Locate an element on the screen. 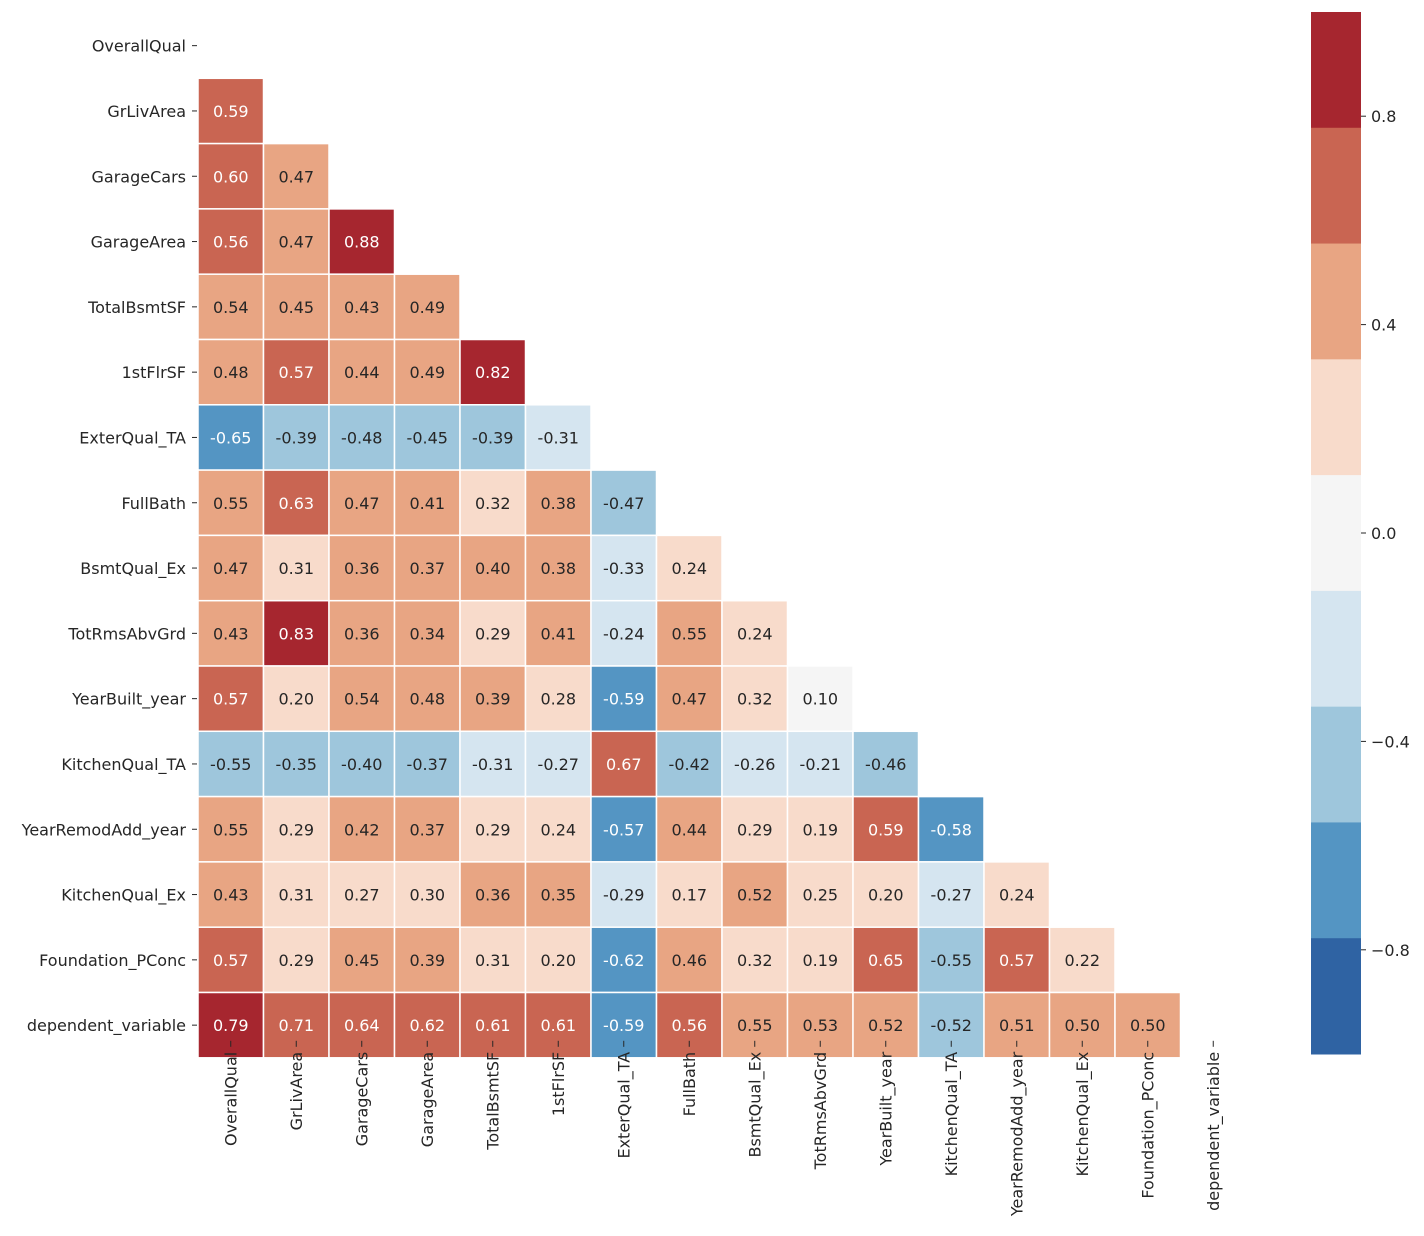 The image size is (1424, 1236). cell-value-label: 0.57 is located at coordinates (296, 372).